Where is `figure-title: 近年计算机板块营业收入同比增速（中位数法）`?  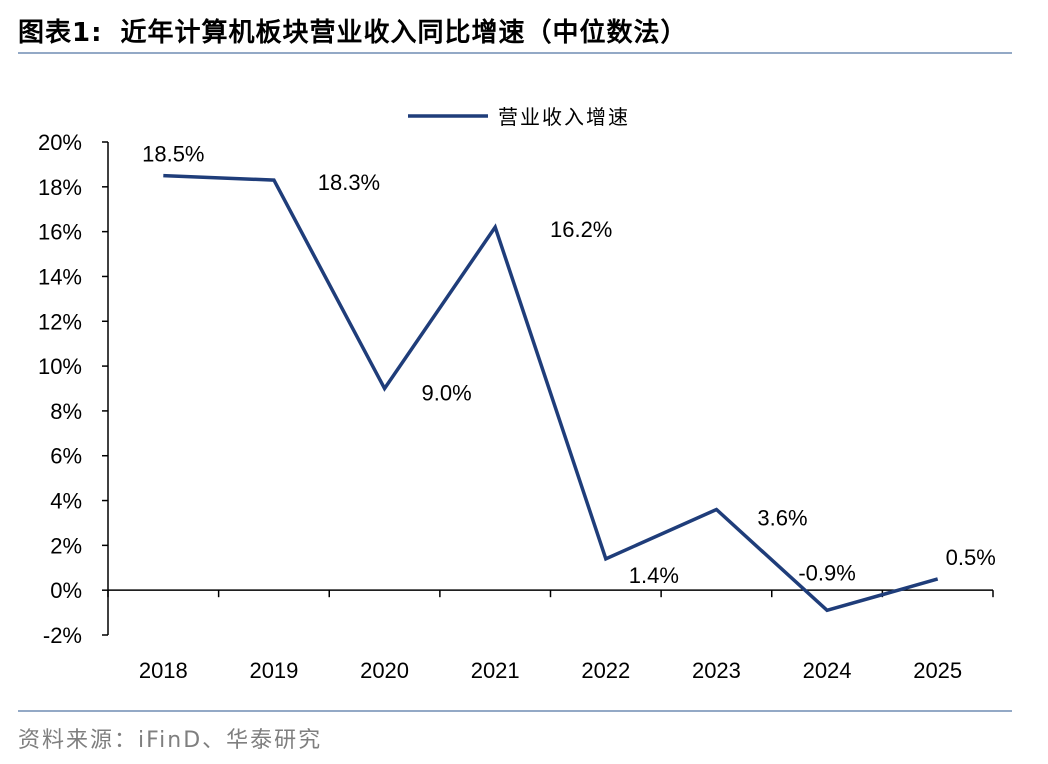
figure-title: 近年计算机板块营业收入同比增速（中位数法） is located at coordinates (404, 33).